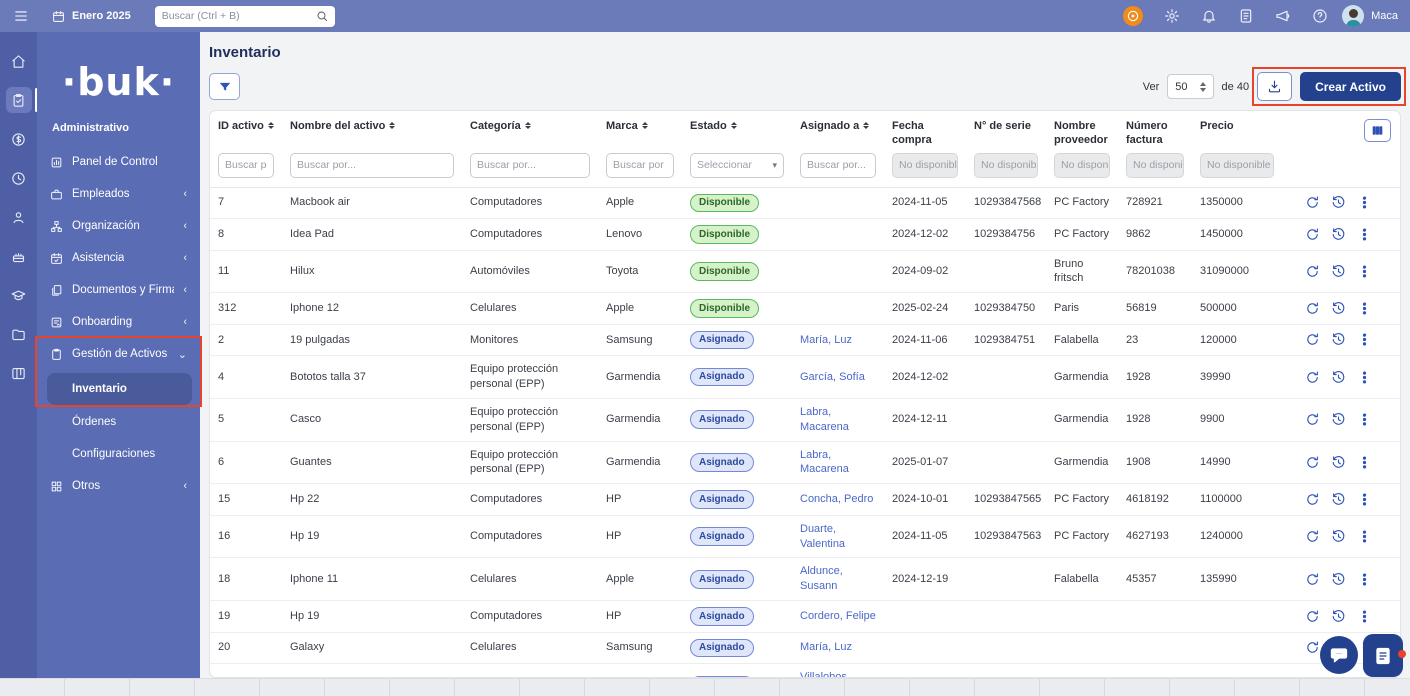  Describe the element at coordinates (246, 130) in the screenshot. I see `column-header-id: ID activo` at that location.